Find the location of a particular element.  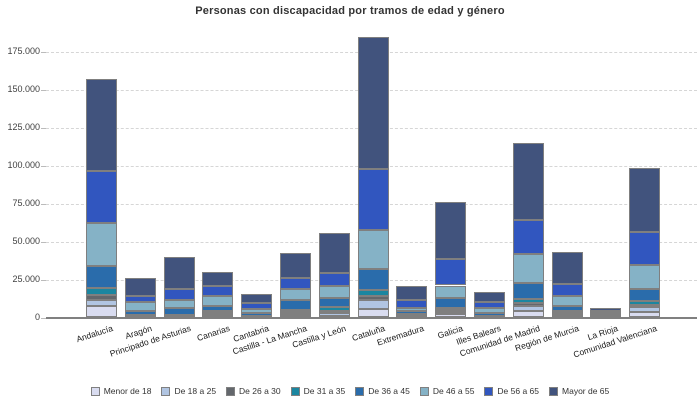

legend-item-de-26-a-30: De 26 a 30 is located at coordinates (253, 391).